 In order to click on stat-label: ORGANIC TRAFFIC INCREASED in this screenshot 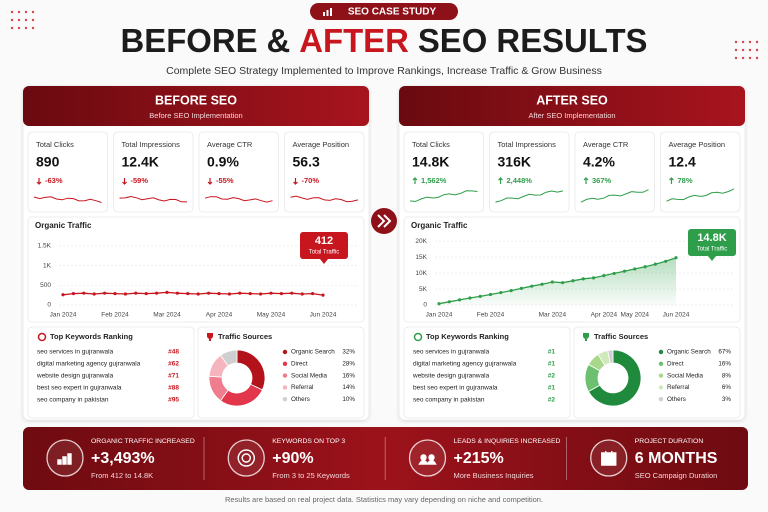, I will do `click(143, 441)`.